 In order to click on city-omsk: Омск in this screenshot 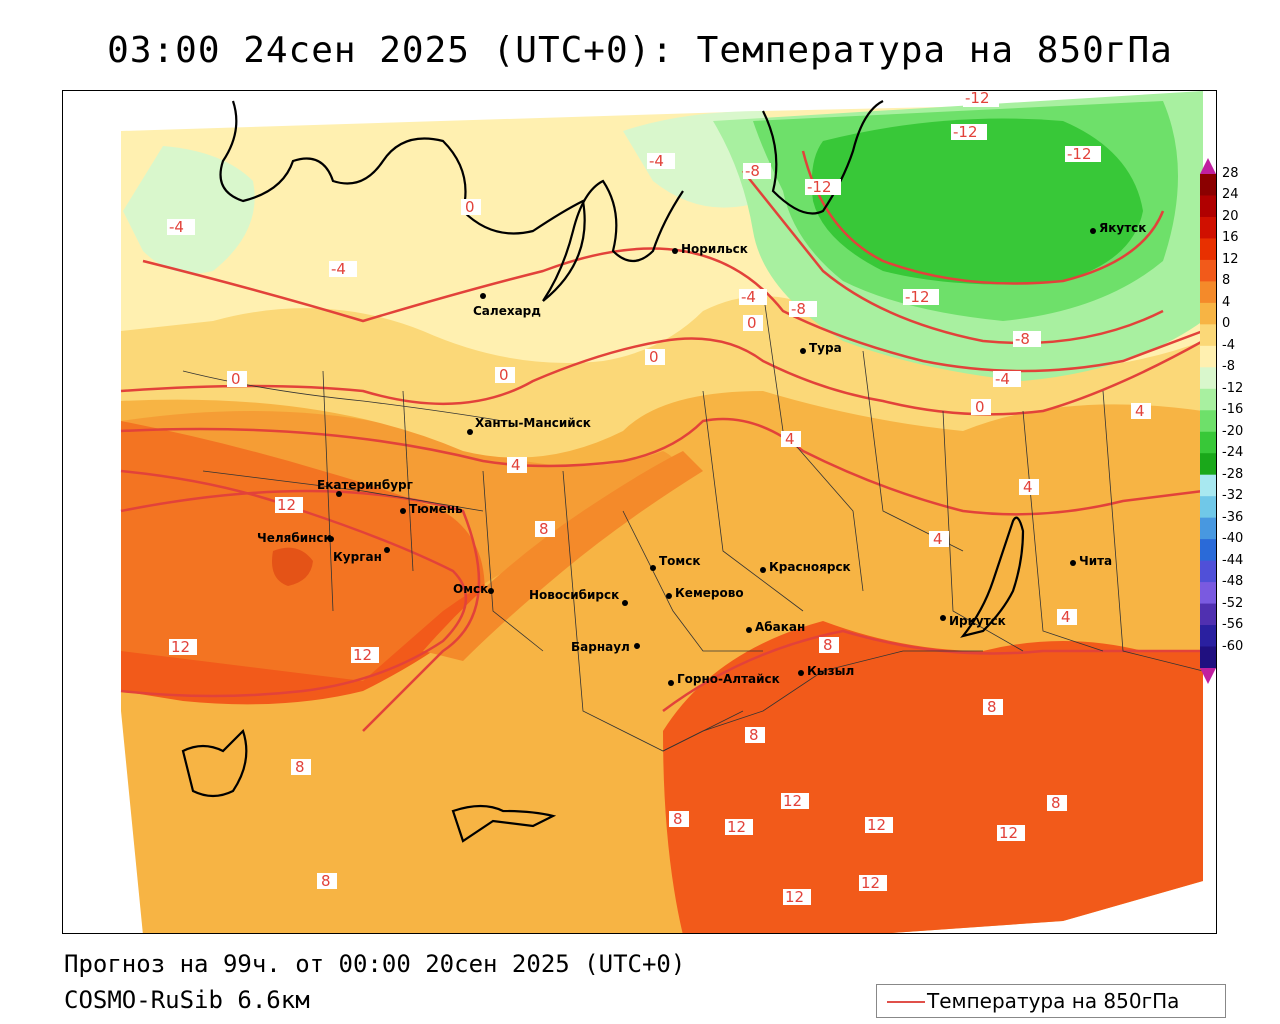, I will do `click(473, 589)`.